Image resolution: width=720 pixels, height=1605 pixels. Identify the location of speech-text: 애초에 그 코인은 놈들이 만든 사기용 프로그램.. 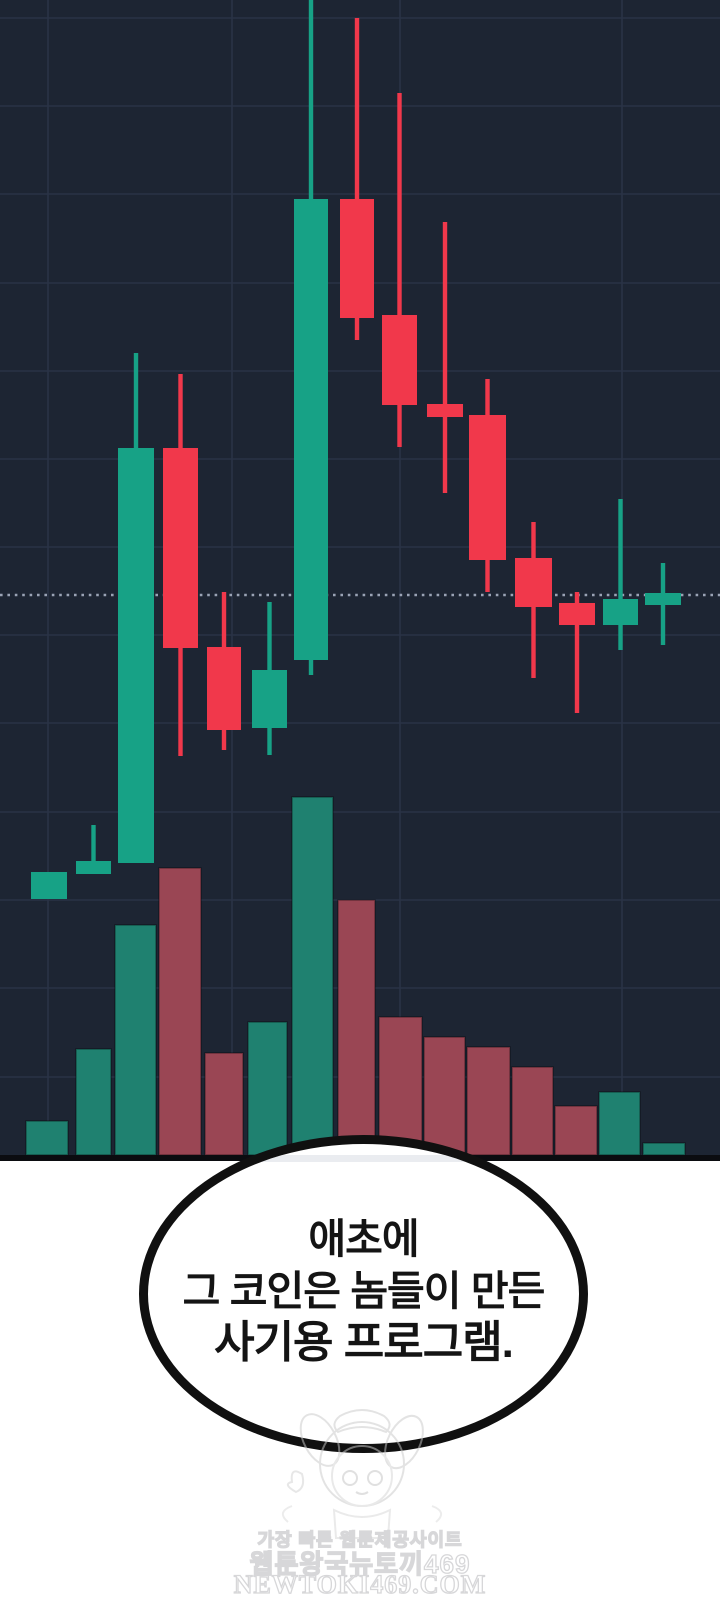
(364, 1291).